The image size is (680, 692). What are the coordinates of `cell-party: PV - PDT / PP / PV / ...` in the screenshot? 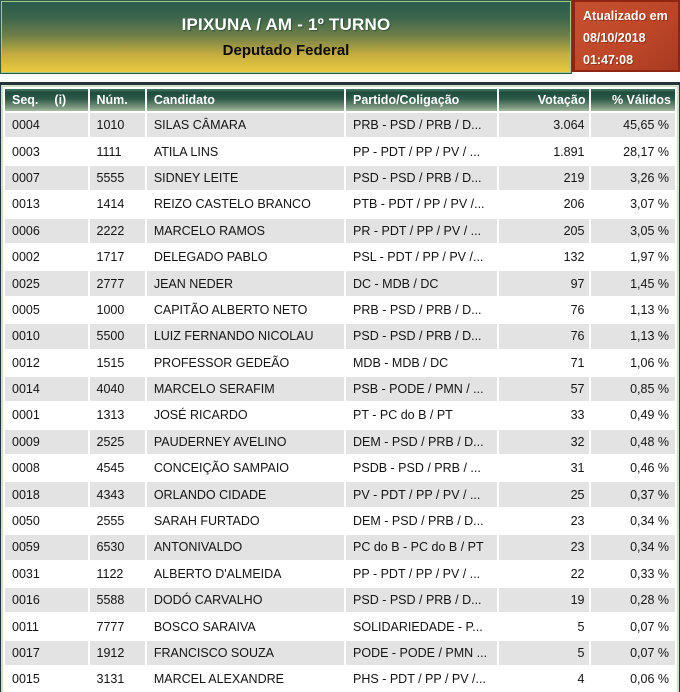 It's located at (421, 494).